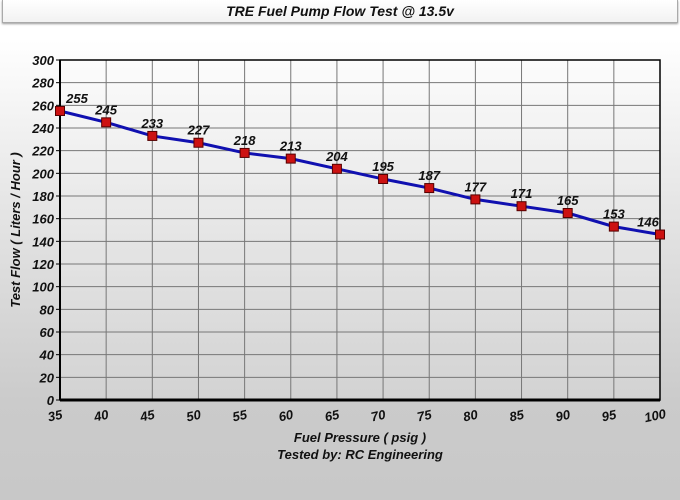 This screenshot has width=680, height=500. I want to click on y-axis-label: Test Flow ( Liters / Hour ), so click(15, 230).